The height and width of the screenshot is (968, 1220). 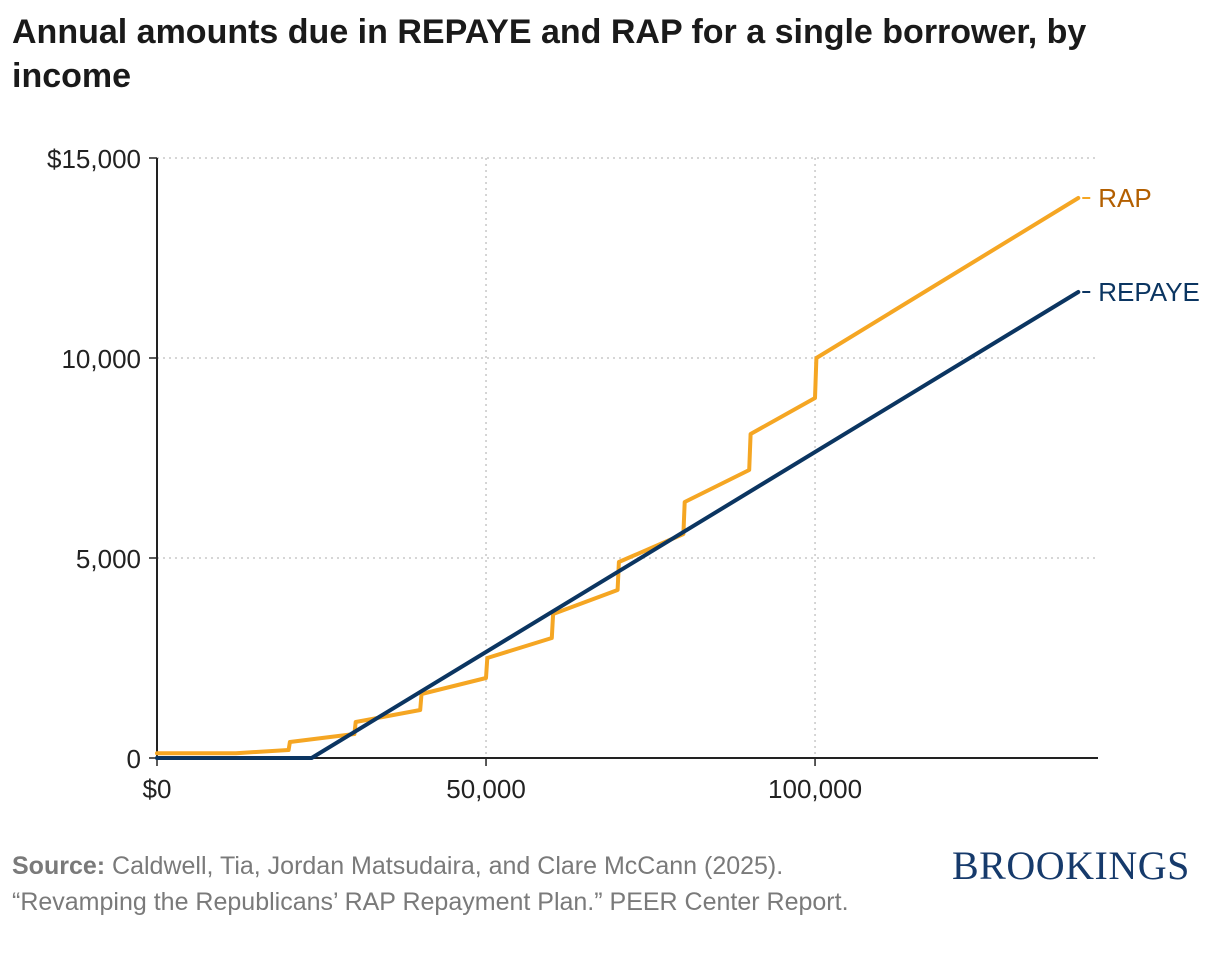 What do you see at coordinates (59, 866) in the screenshot?
I see `source-label: Source:` at bounding box center [59, 866].